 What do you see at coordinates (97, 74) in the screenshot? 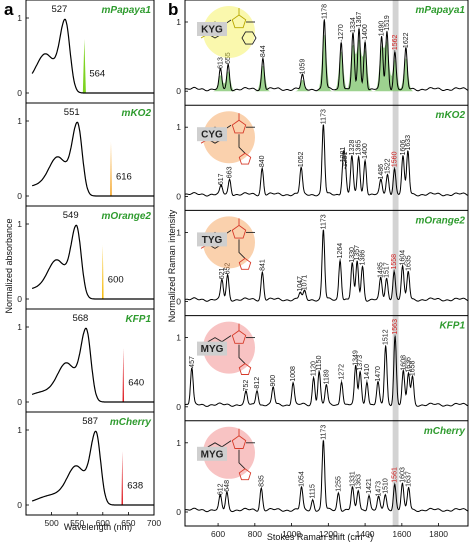
I see `emission-label: 564` at bounding box center [97, 74].